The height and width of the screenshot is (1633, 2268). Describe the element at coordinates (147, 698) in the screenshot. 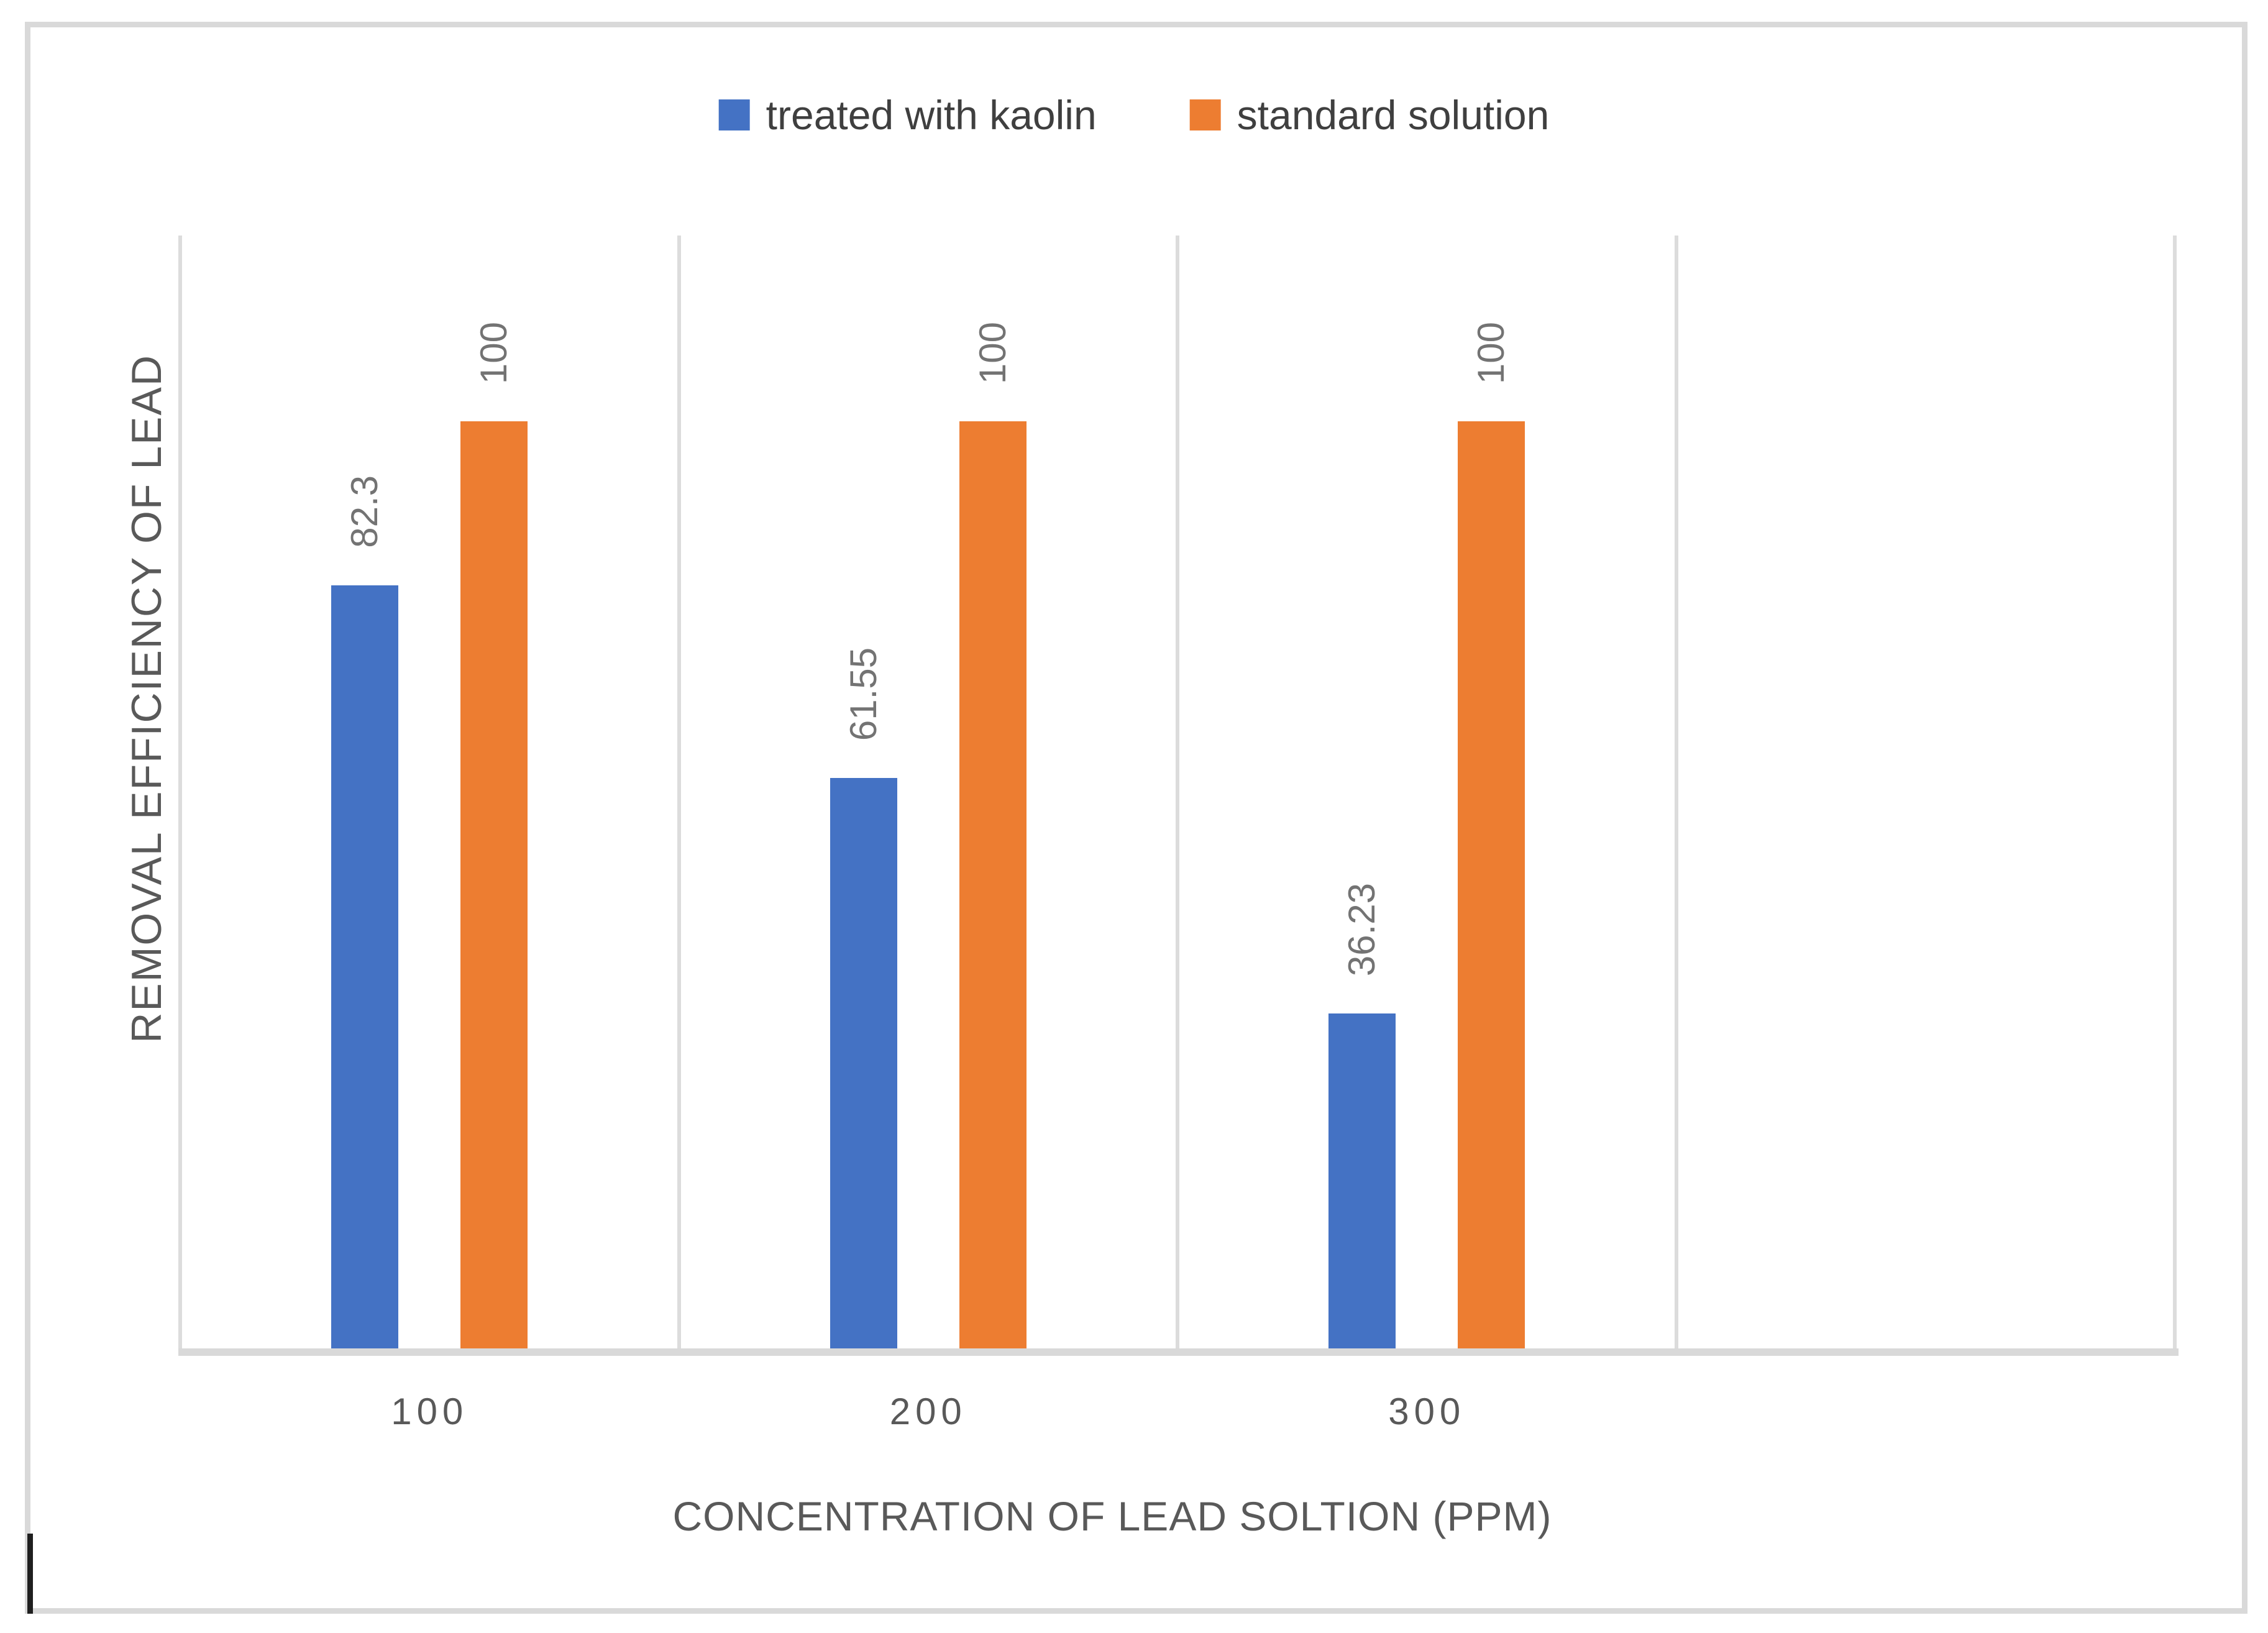

I see `y-axis-title: REMOVAL EFFICIENCY OF LEAD` at that location.